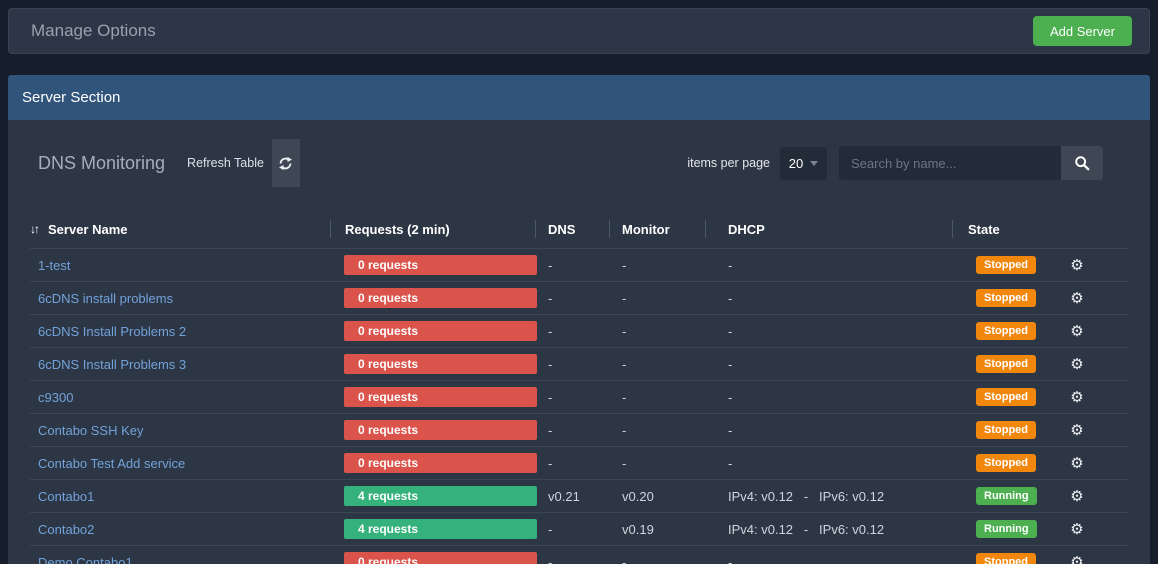  I want to click on monitor-cell: v0.20, so click(638, 496).